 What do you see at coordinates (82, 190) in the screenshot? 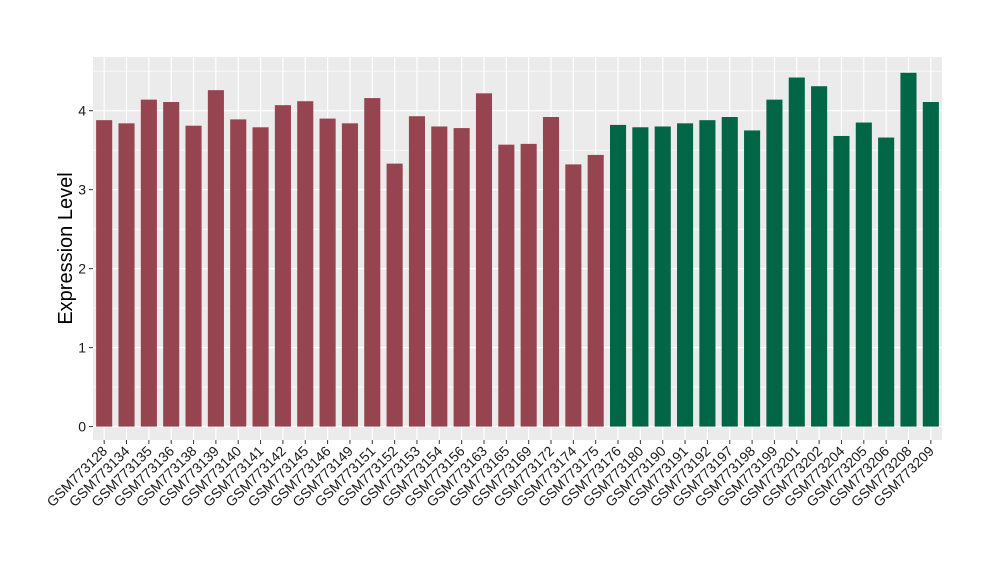
I see `y-tick-label: 3` at bounding box center [82, 190].